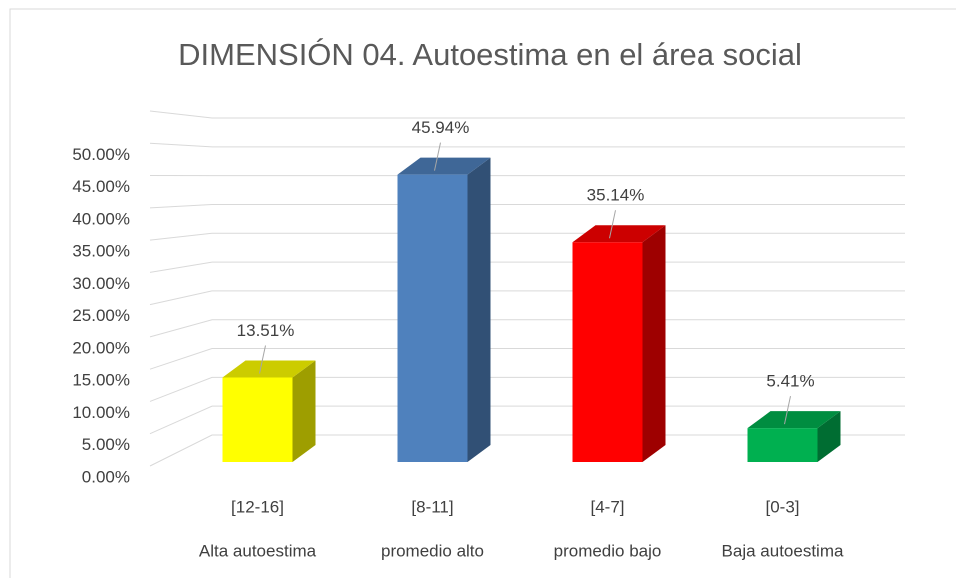  I want to click on category-description: Baja autoestima, so click(783, 550).